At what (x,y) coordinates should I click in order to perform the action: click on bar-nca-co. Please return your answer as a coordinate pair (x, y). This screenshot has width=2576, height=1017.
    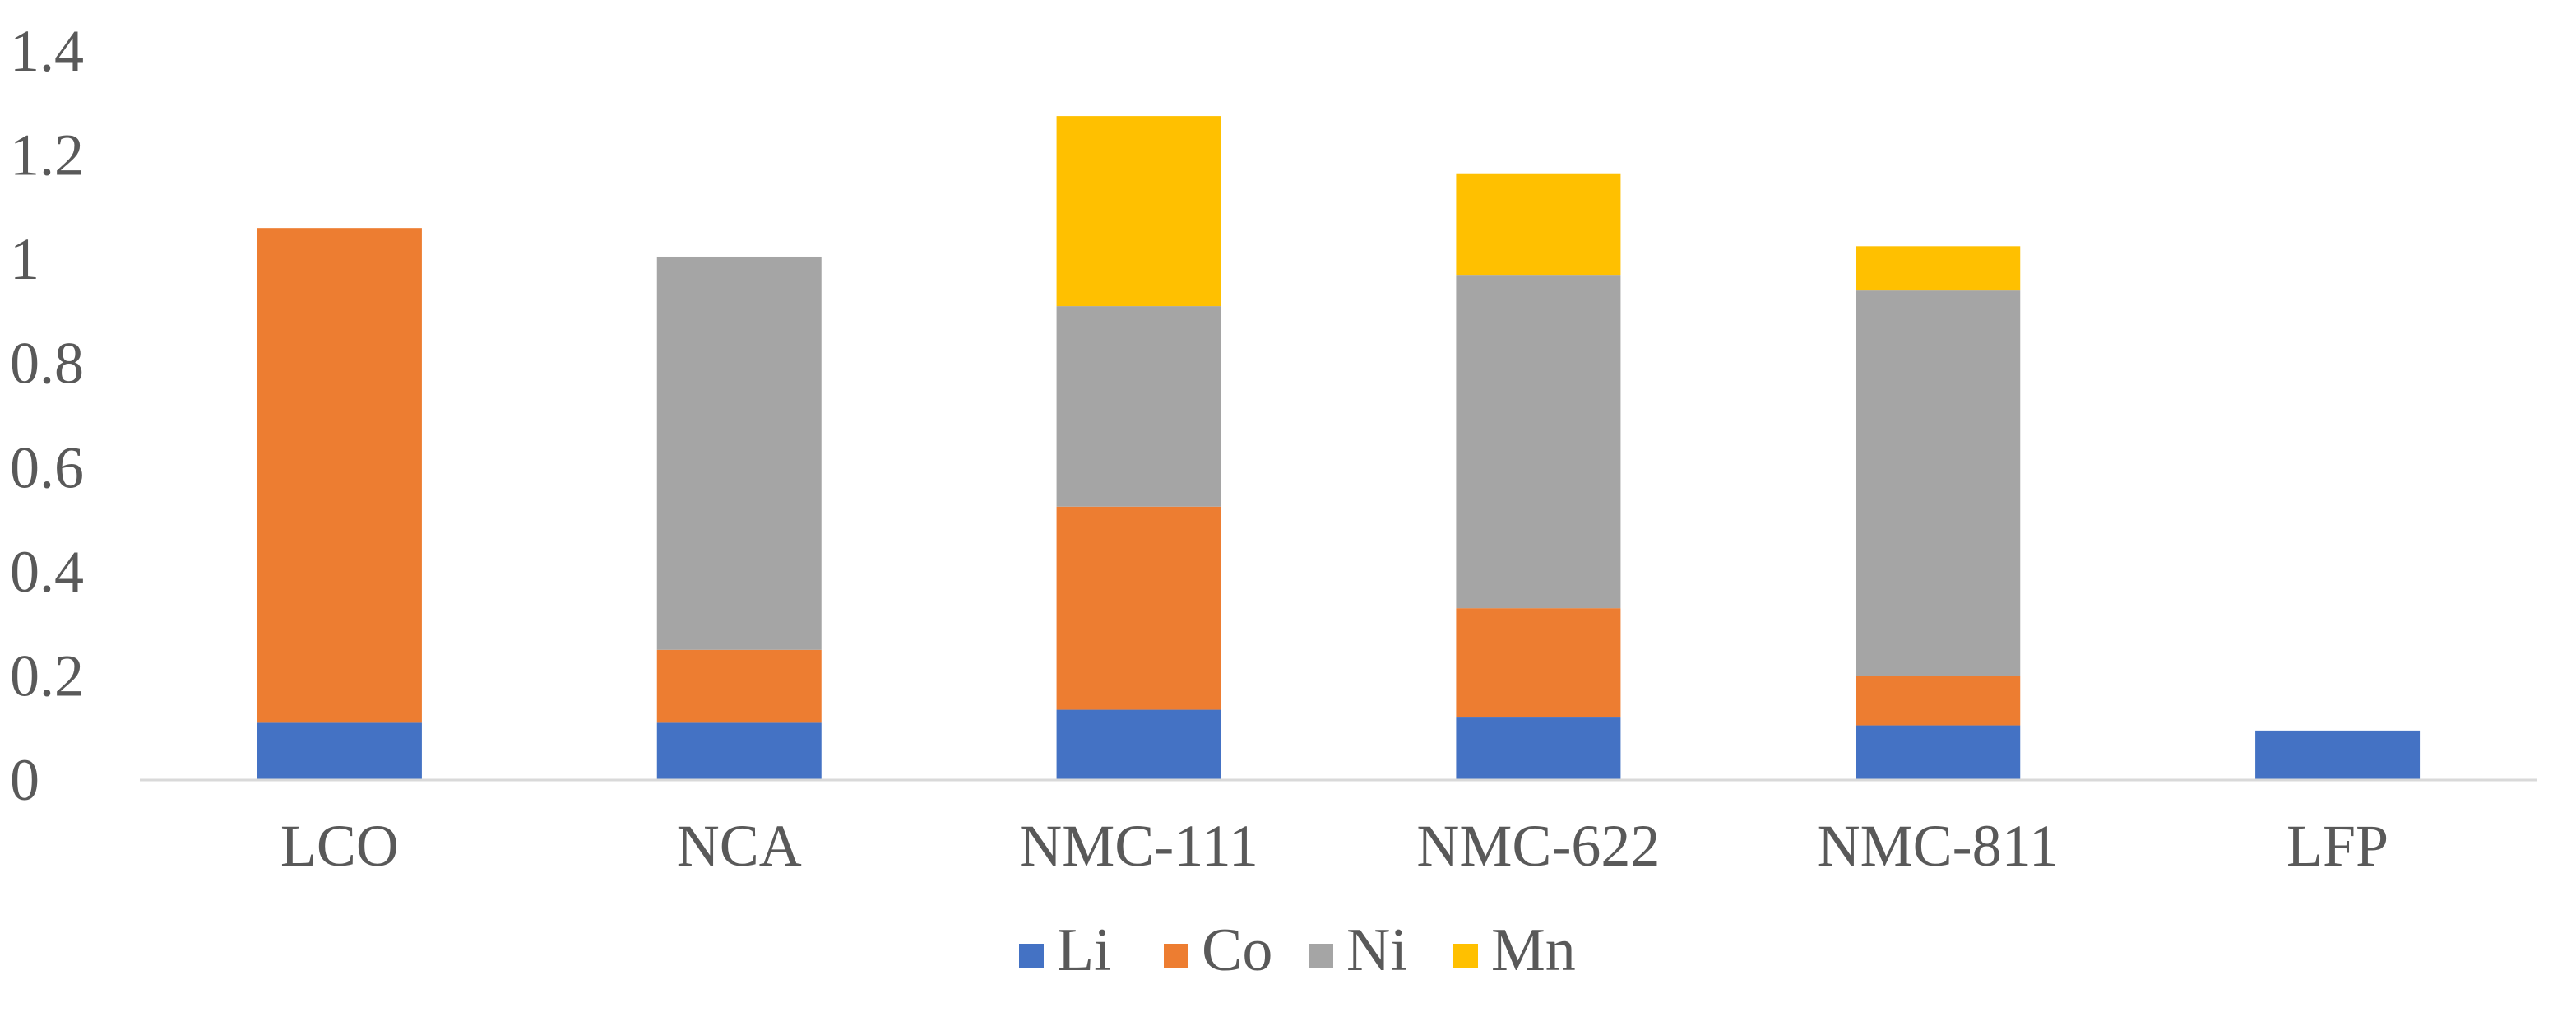
    Looking at the image, I should click on (739, 686).